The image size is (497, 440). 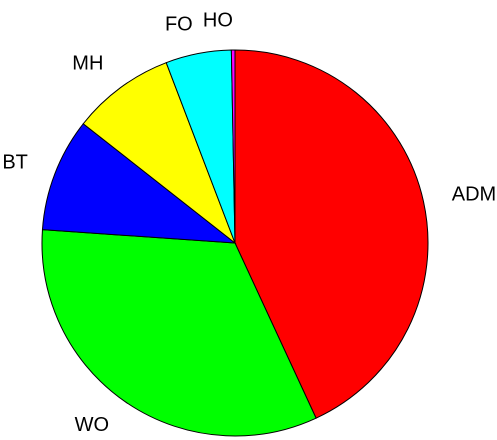 What do you see at coordinates (474, 195) in the screenshot?
I see `slice-label: ADM` at bounding box center [474, 195].